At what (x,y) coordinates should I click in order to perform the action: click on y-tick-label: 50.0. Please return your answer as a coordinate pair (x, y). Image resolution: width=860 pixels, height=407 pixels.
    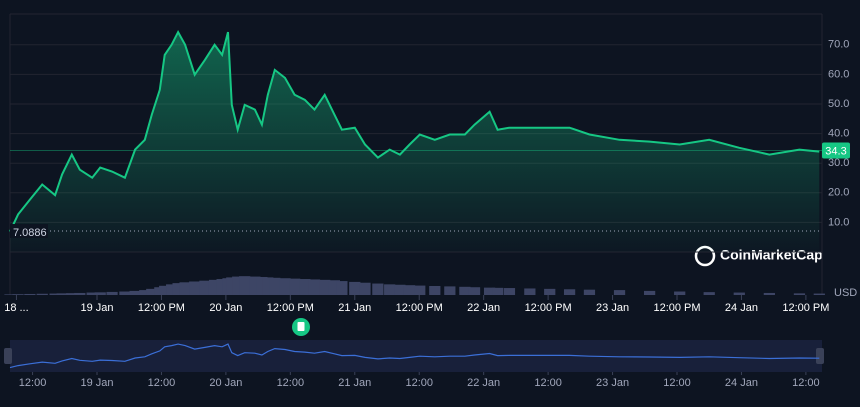
    Looking at the image, I should click on (838, 104).